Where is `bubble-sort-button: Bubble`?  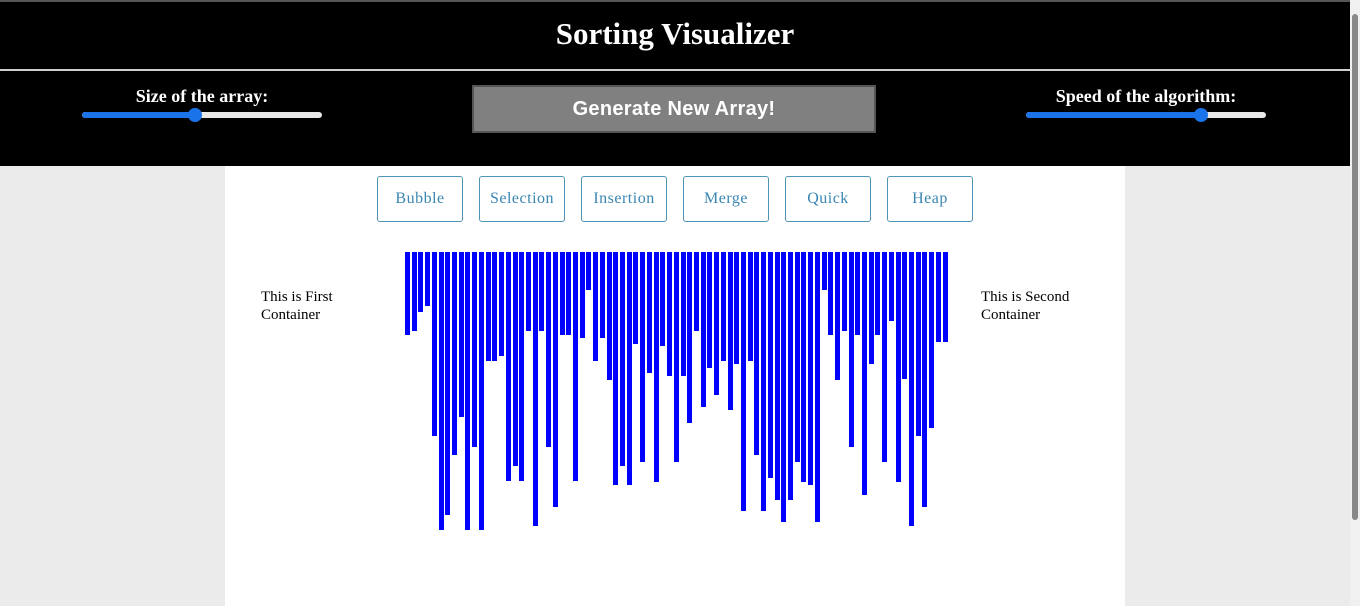 bubble-sort-button: Bubble is located at coordinates (420, 199).